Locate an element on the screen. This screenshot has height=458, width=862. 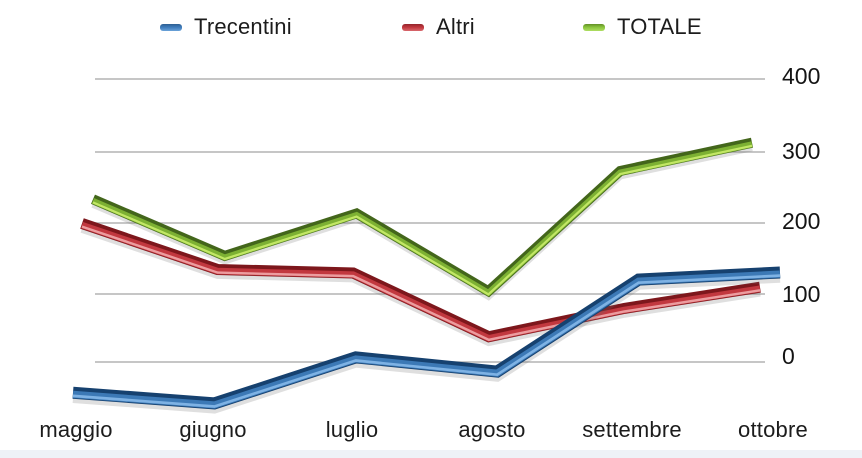
legend-item-totale: TOTALE is located at coordinates (642, 27).